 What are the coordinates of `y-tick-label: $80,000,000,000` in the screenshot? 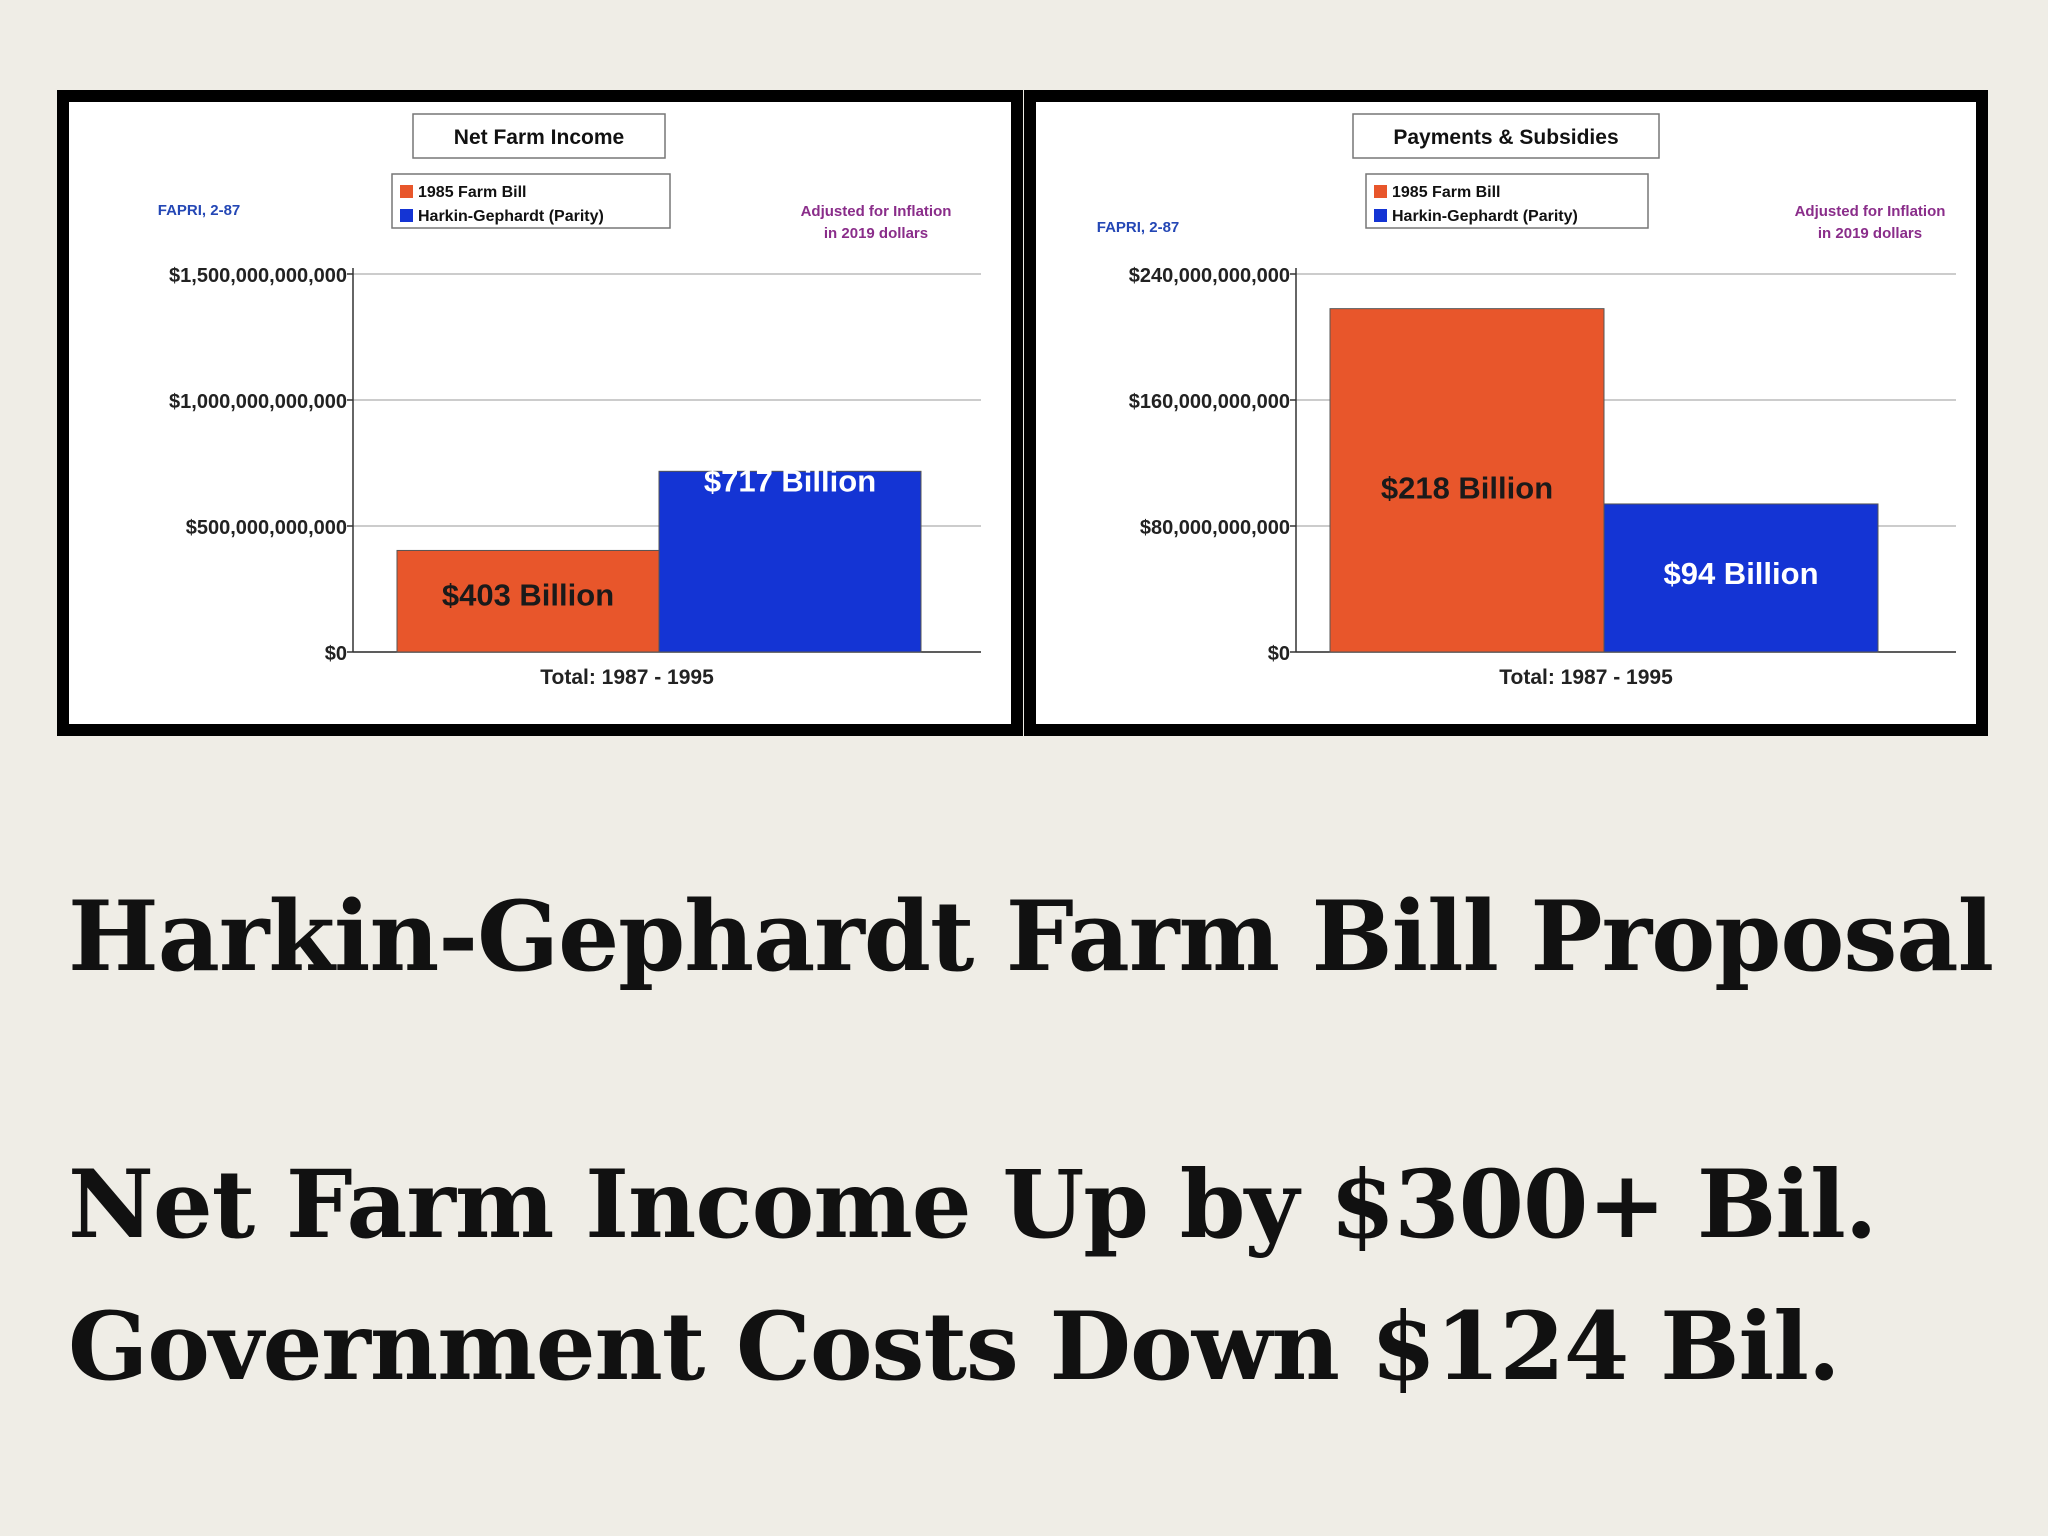 It's located at (1215, 528).